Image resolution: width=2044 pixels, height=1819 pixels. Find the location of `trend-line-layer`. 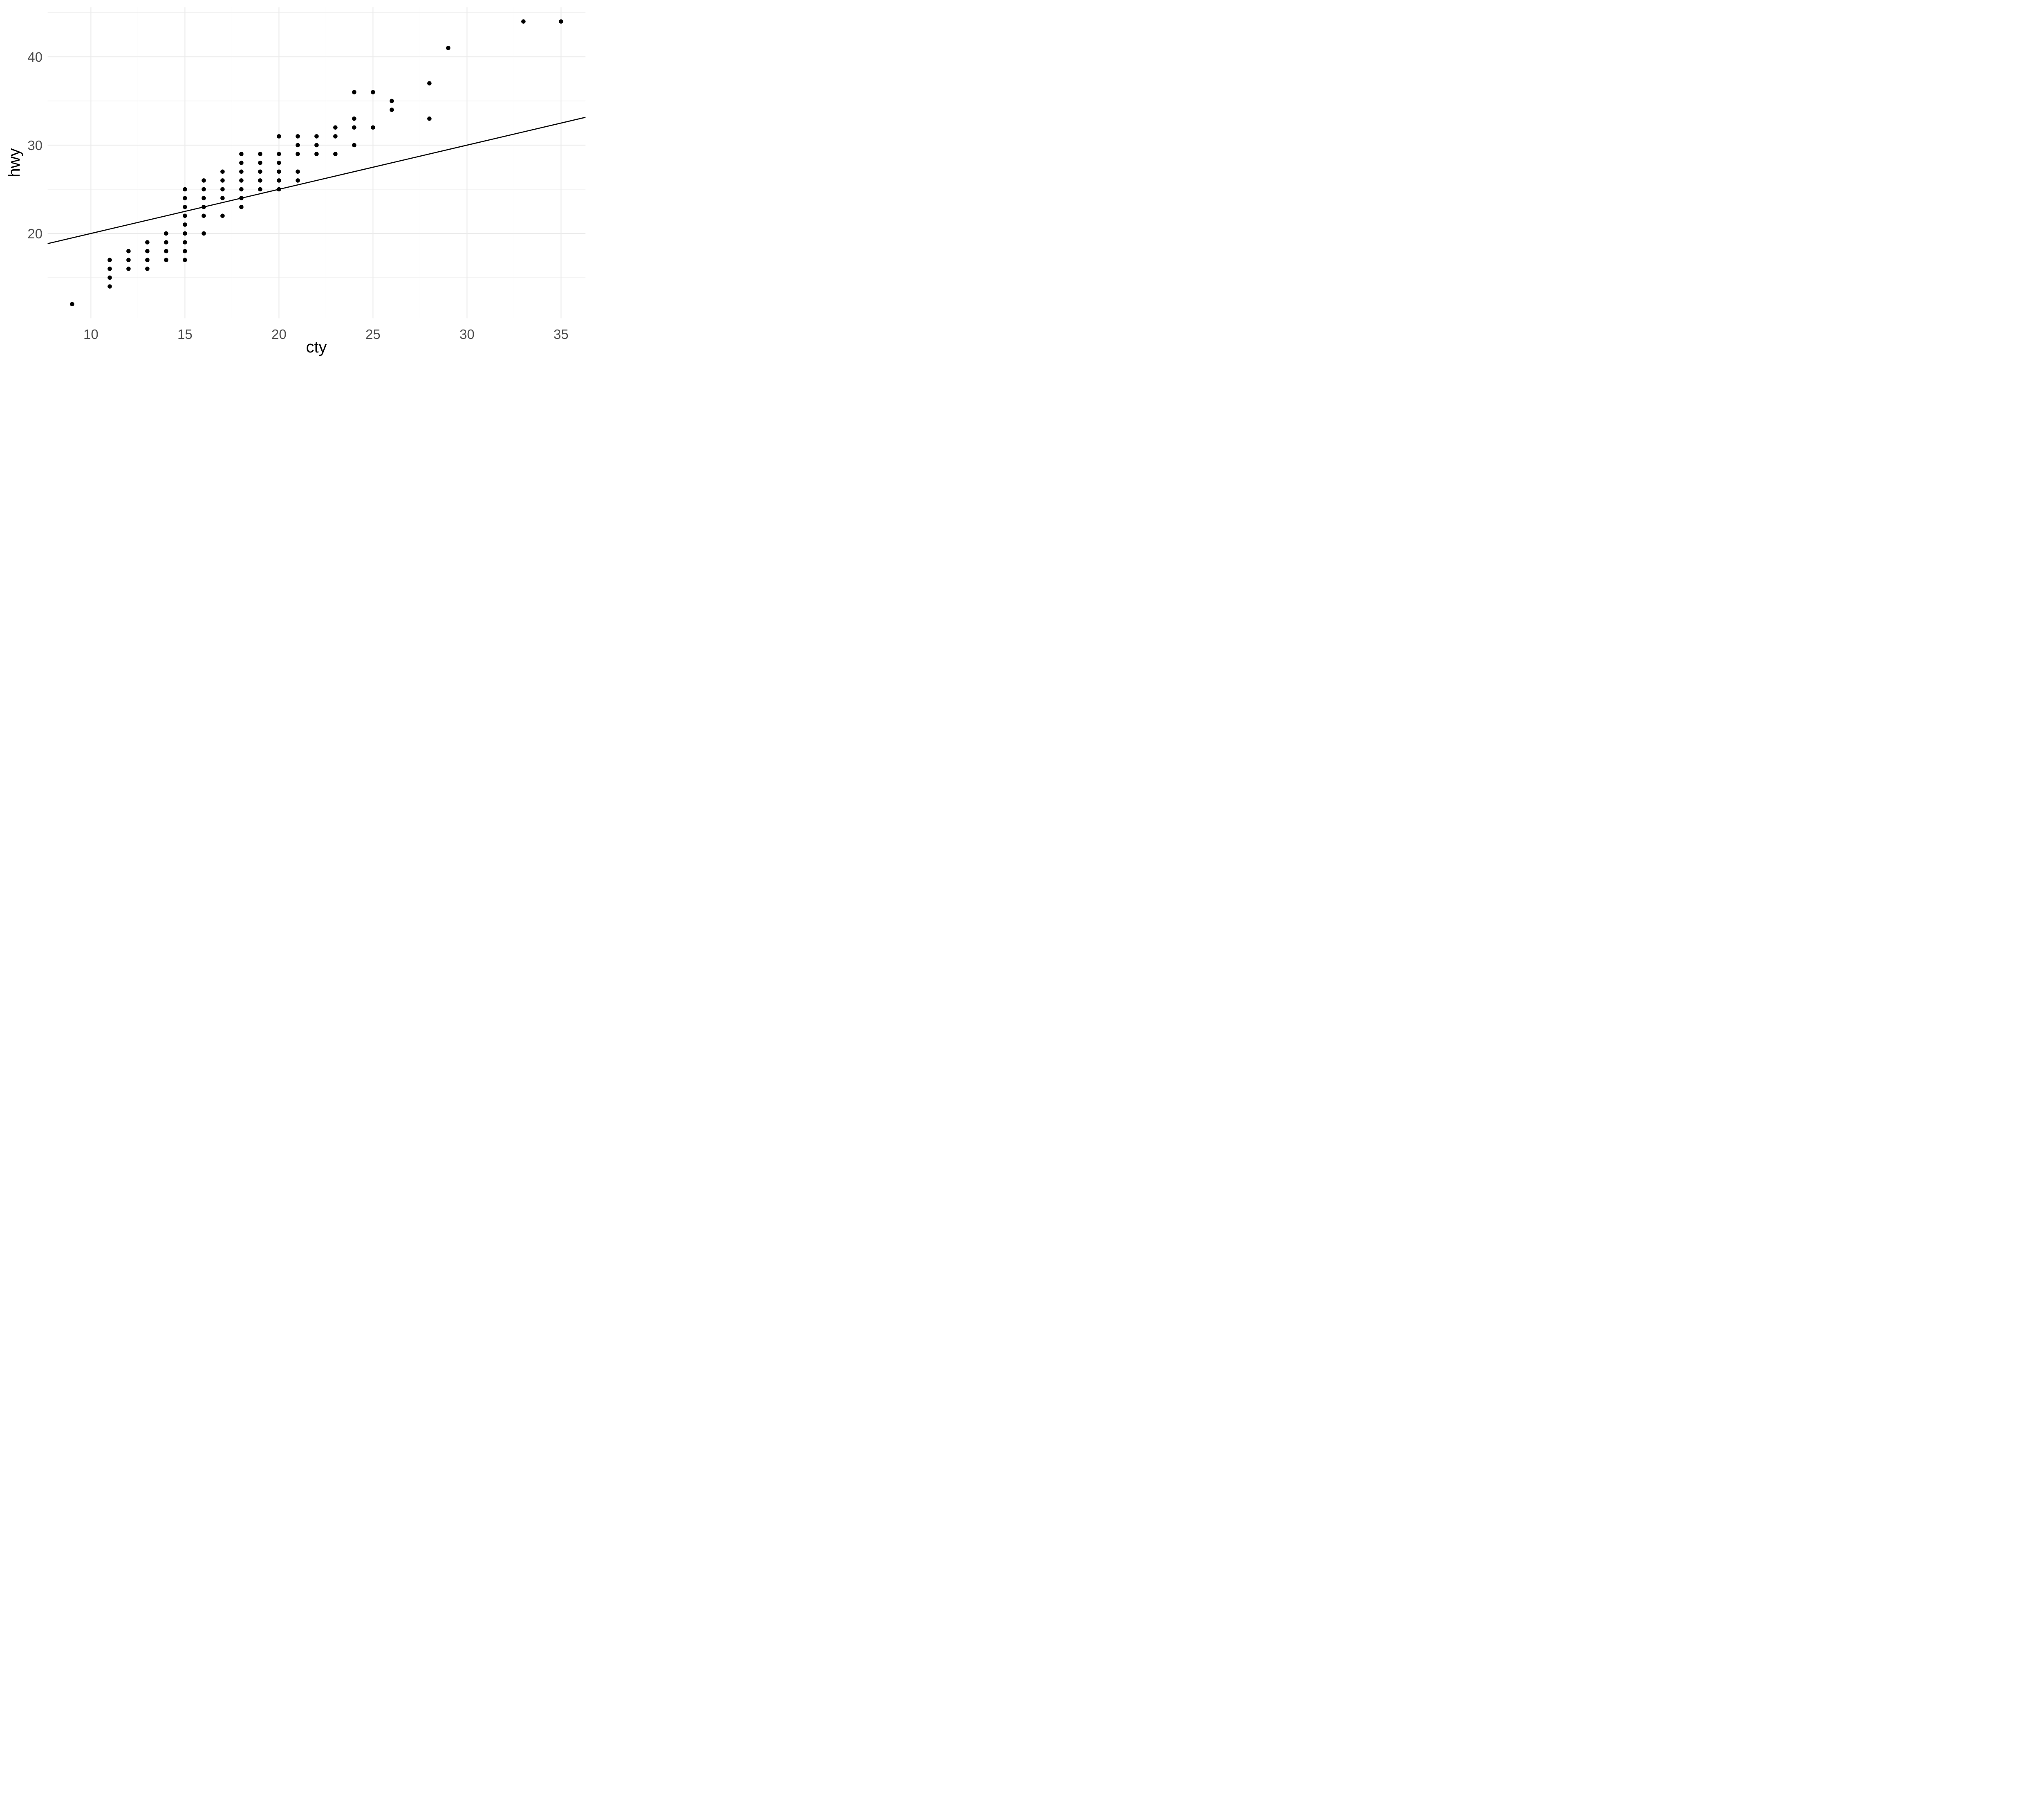

trend-line-layer is located at coordinates (316, 180).